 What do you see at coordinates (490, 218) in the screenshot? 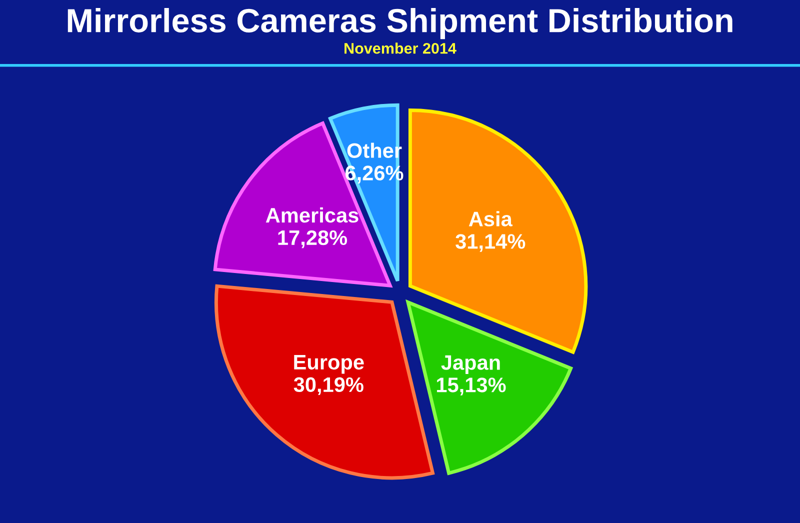
I see `slice-label: Asia` at bounding box center [490, 218].